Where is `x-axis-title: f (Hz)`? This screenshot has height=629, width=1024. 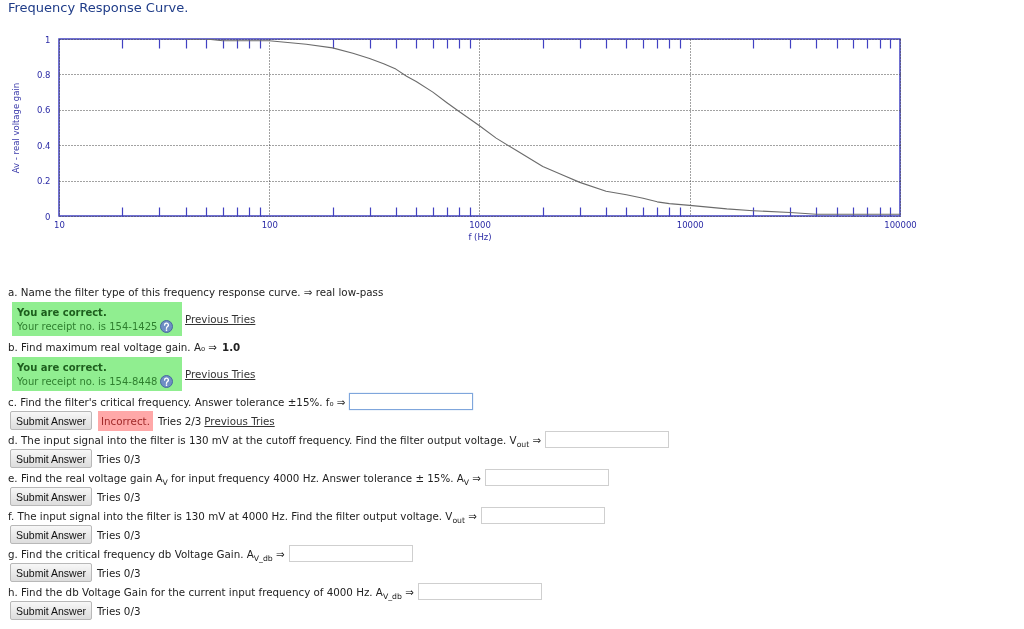 x-axis-title: f (Hz) is located at coordinates (480, 237).